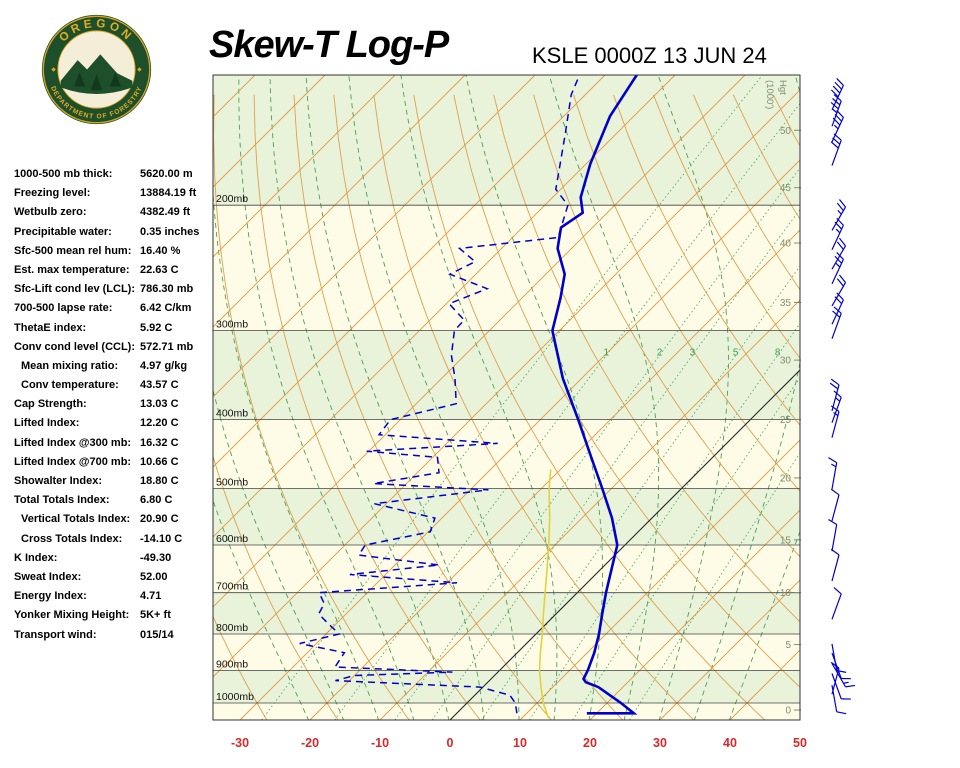  I want to click on stat-row: 700-500 lapse rate: 6.42 C/km, so click(116, 308).